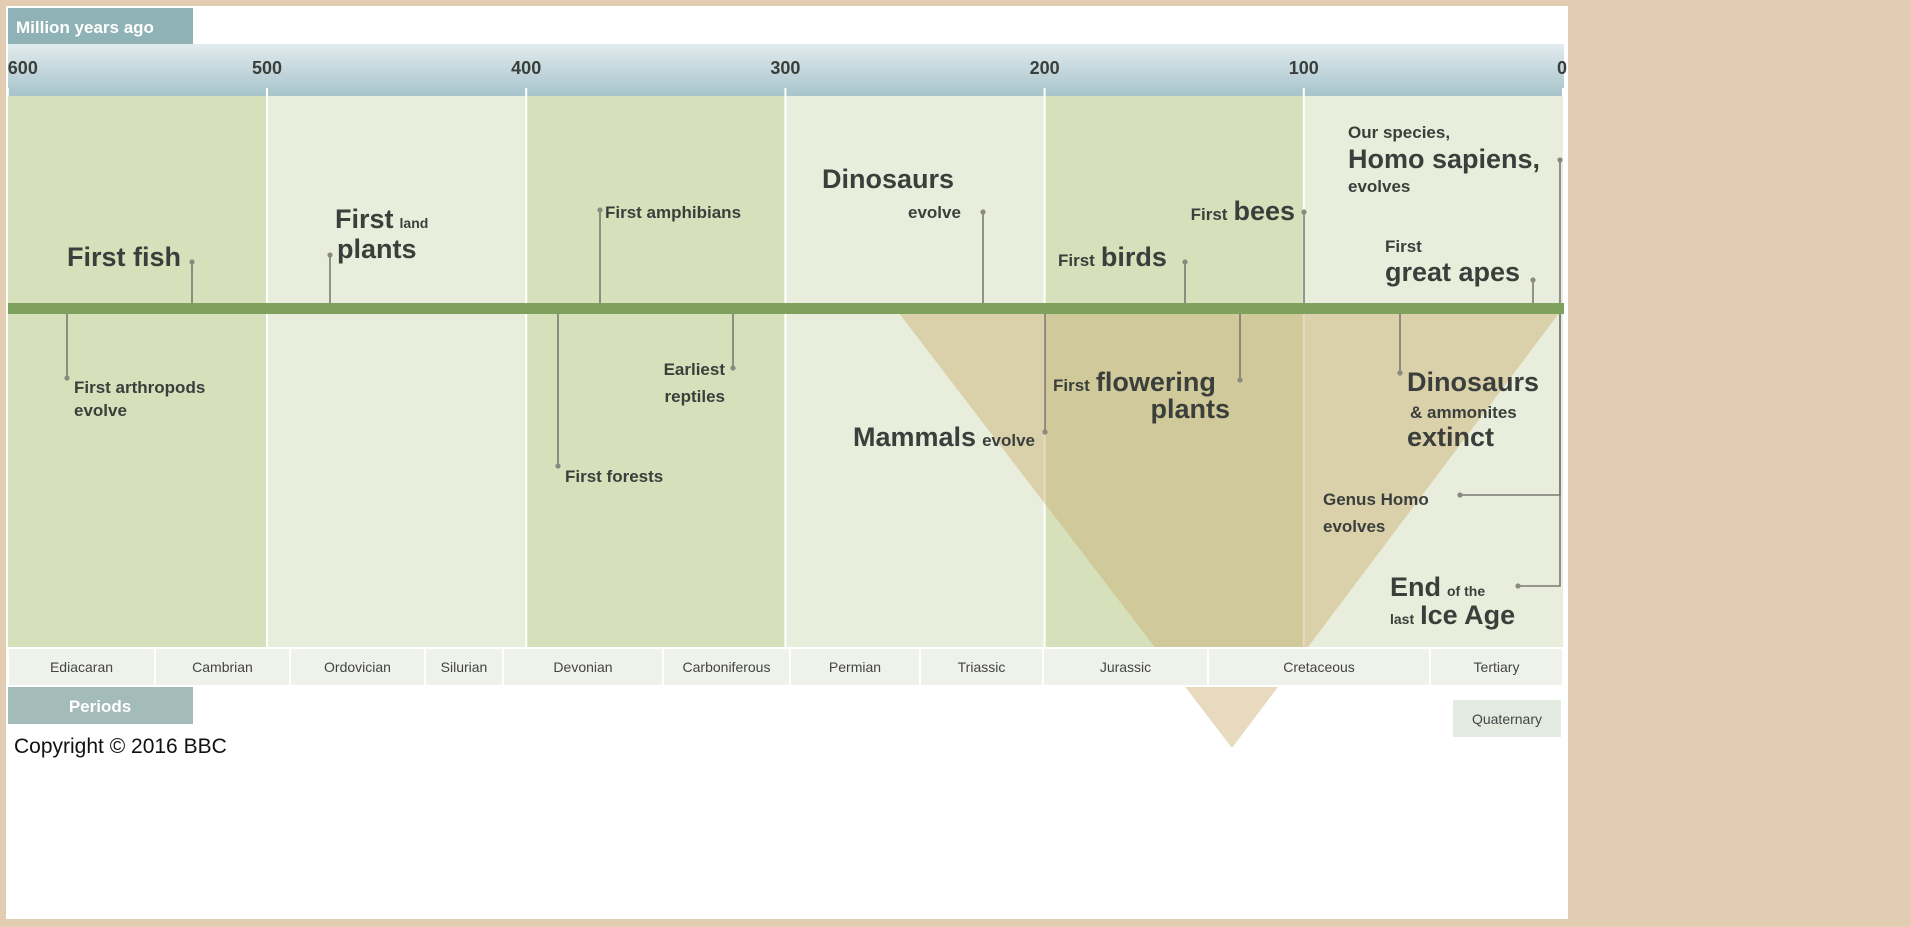 The image size is (1911, 927). I want to click on event-word: reptiles, so click(695, 396).